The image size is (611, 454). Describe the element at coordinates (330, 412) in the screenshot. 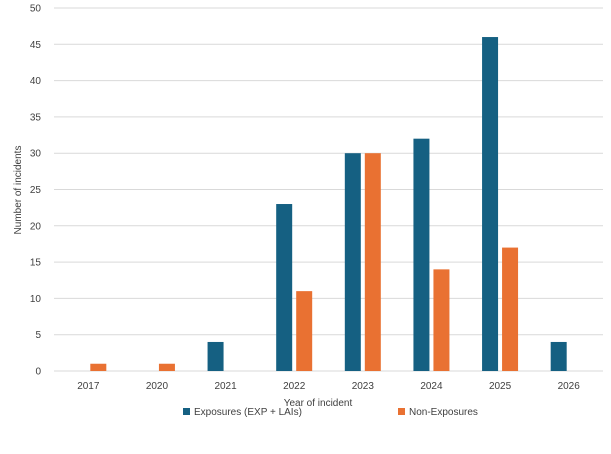

I see `legend: Exposures (EXP + LAIs) Non-Exposures` at that location.